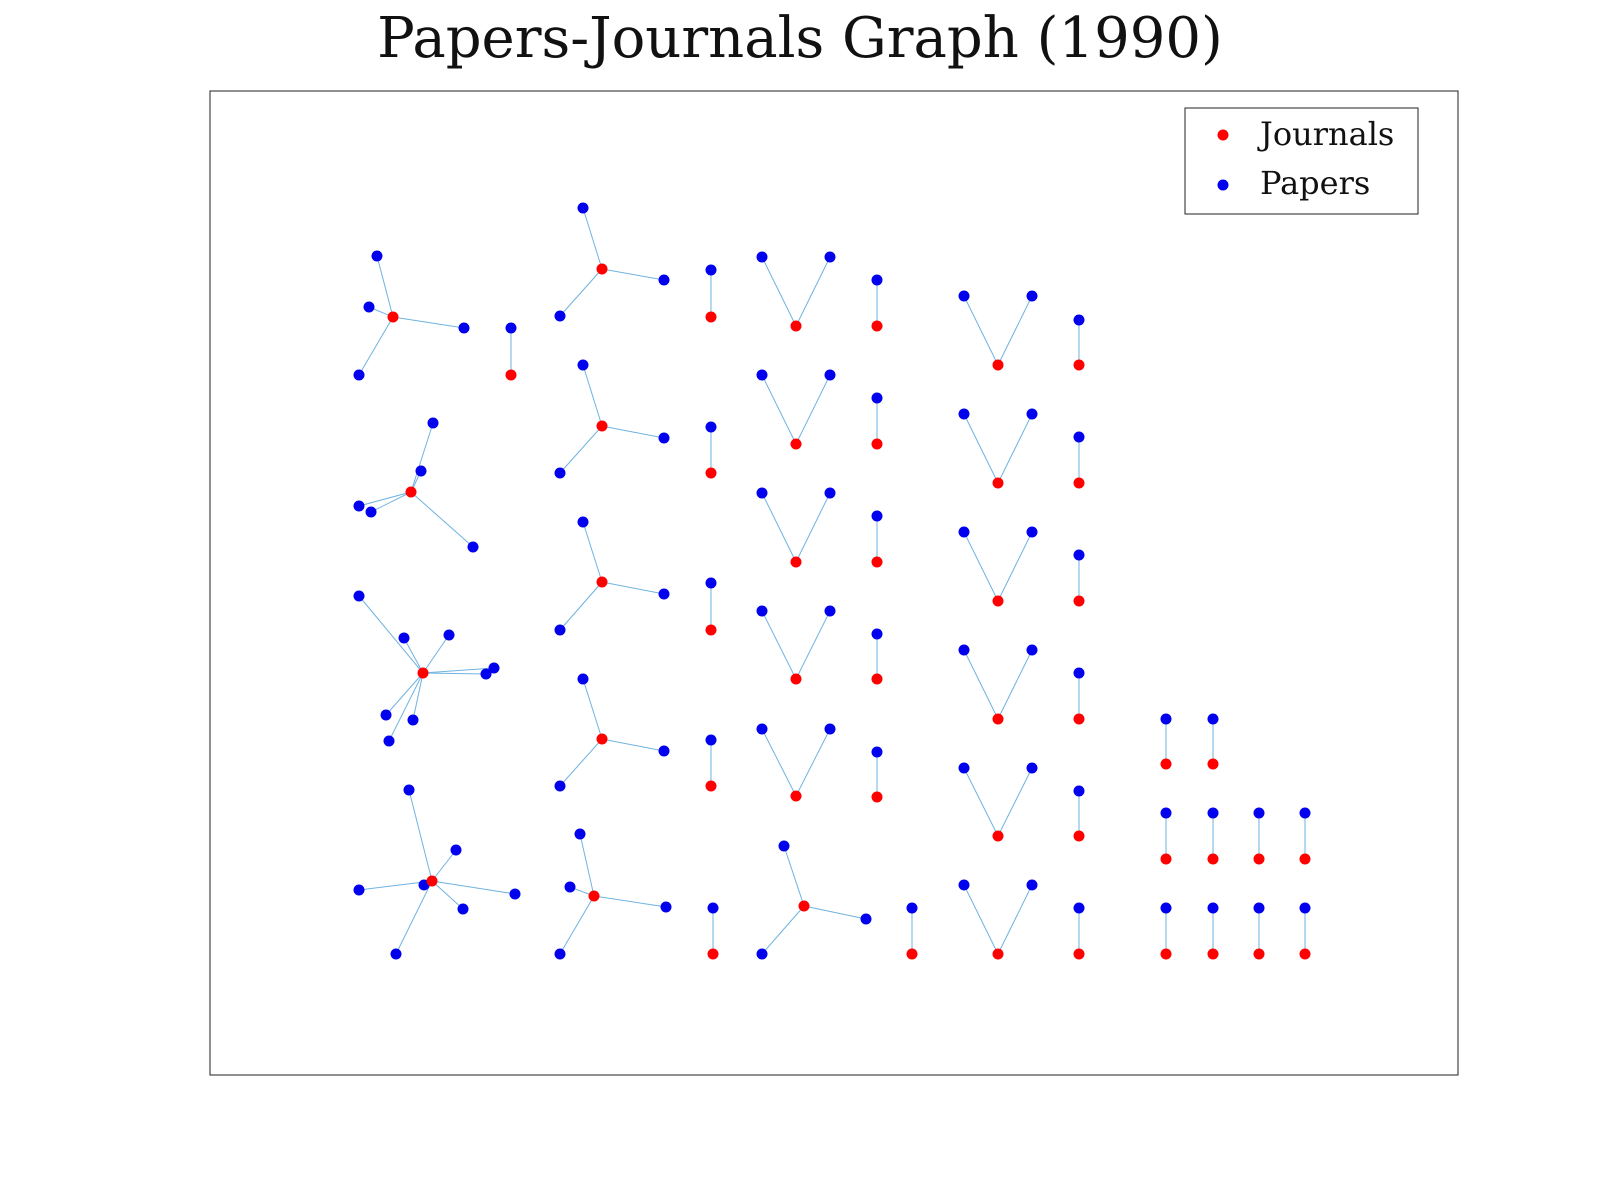 This screenshot has height=1200, width=1600. I want to click on legend-journals-label: Journals, so click(1325, 134).